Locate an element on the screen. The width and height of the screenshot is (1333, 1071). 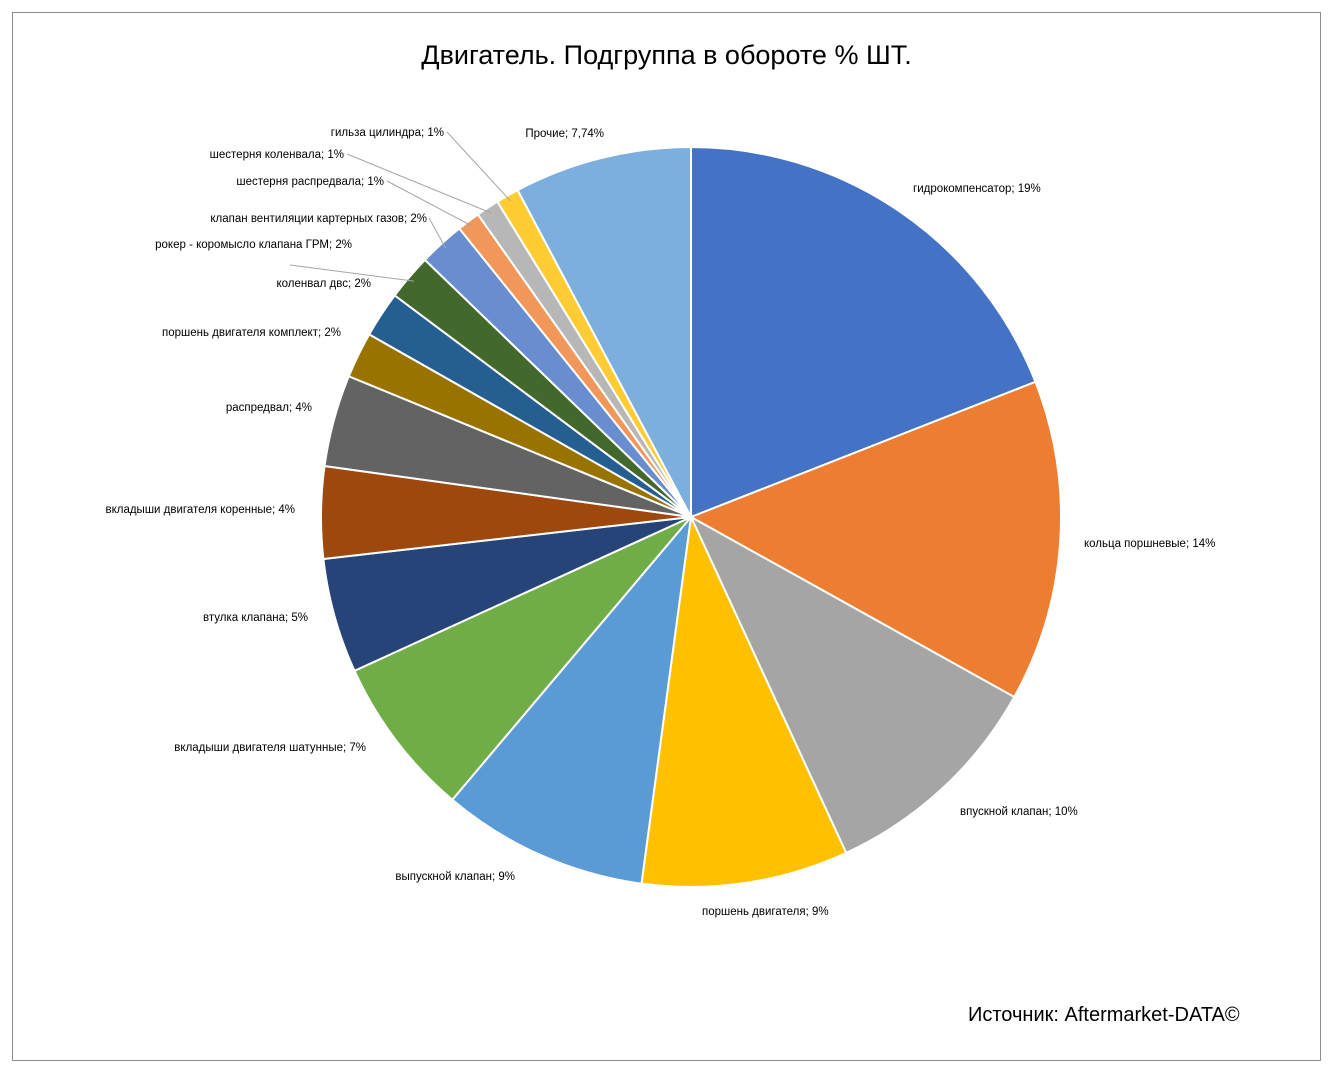
slice-label: шестерня коленвала; 1% is located at coordinates (277, 155).